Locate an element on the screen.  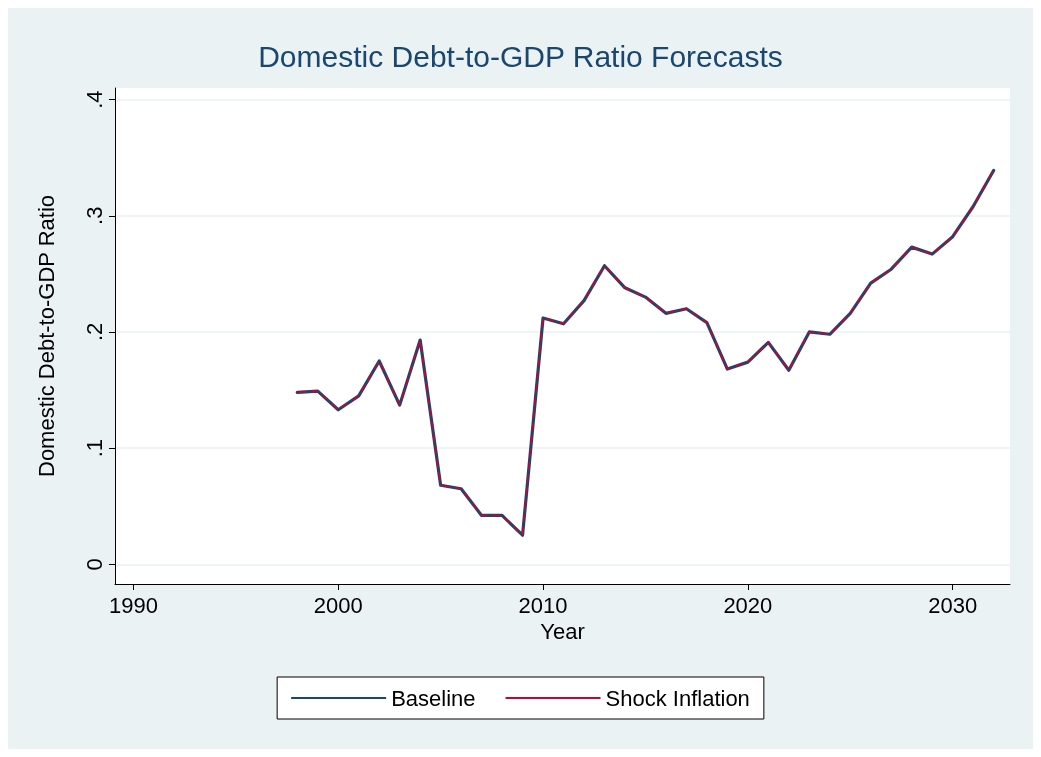
legend-label: Baseline is located at coordinates (433, 698).